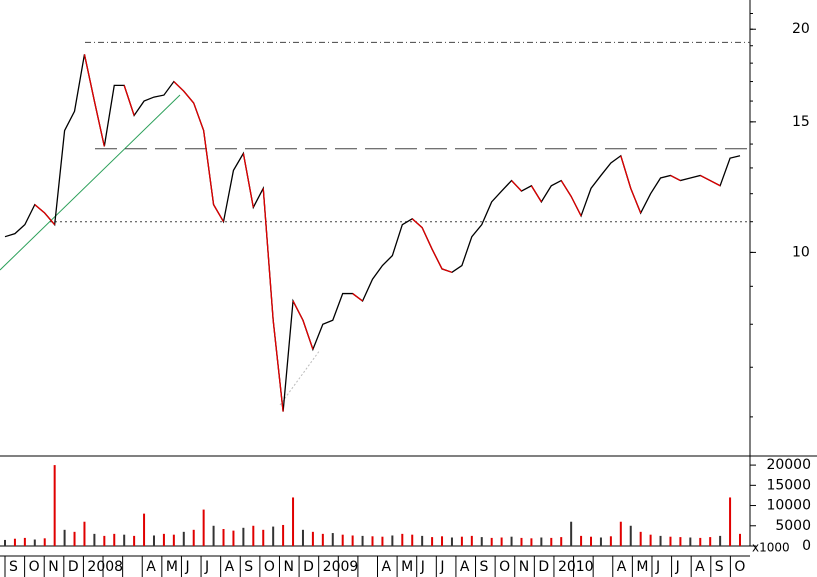  Describe the element at coordinates (771, 548) in the screenshot. I see `volume-unit: x1000` at that location.